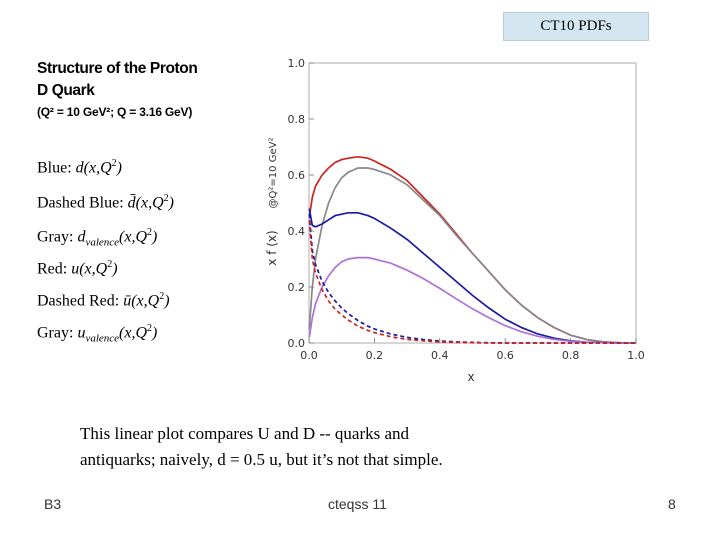 The image size is (720, 540). What do you see at coordinates (117, 68) in the screenshot?
I see `heading-line-1: Structure of the Proton` at bounding box center [117, 68].